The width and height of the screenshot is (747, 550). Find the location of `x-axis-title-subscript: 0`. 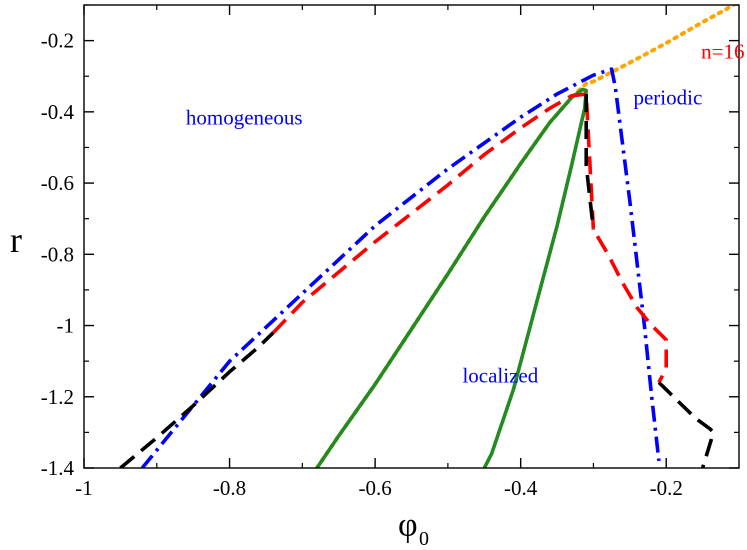

x-axis-title-subscript: 0 is located at coordinates (424, 539).